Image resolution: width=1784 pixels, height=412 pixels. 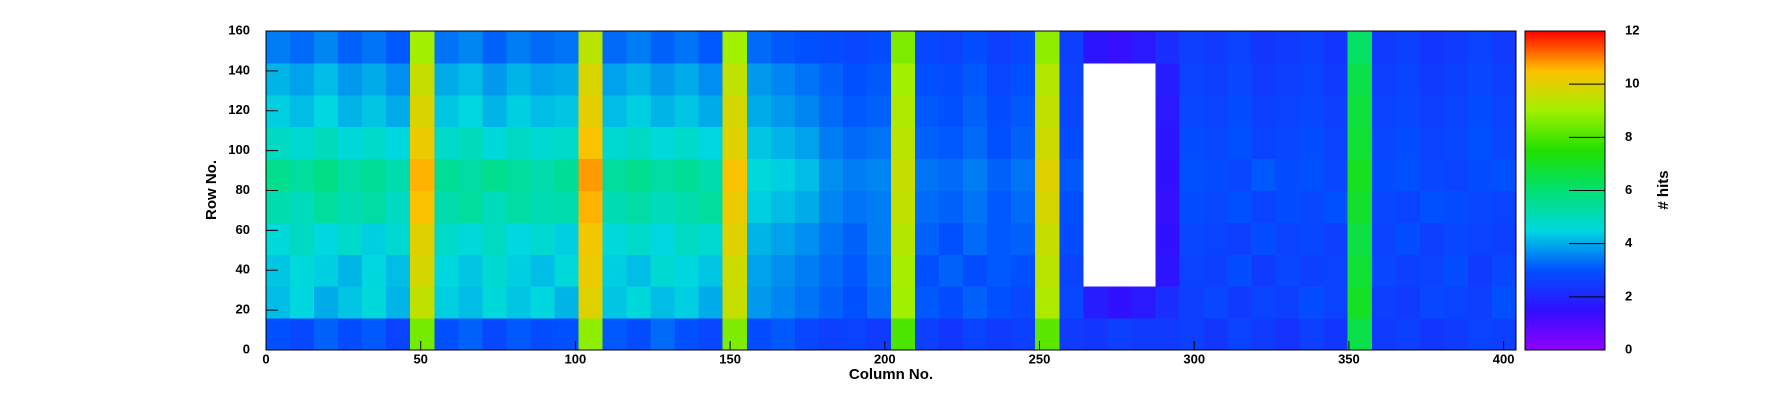 What do you see at coordinates (1629, 242) in the screenshot?
I see `z-tick-label: 4` at bounding box center [1629, 242].